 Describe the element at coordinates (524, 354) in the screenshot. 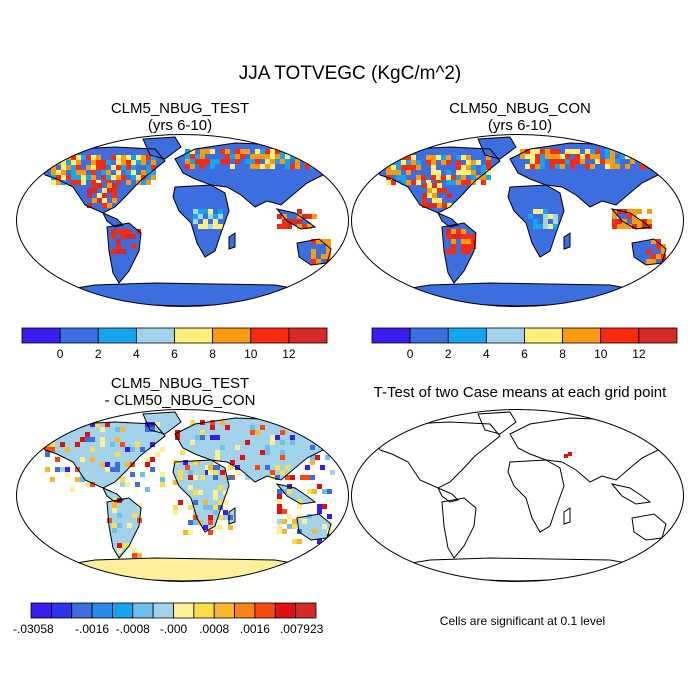

I see `colorbar-tick-label: 6` at that location.